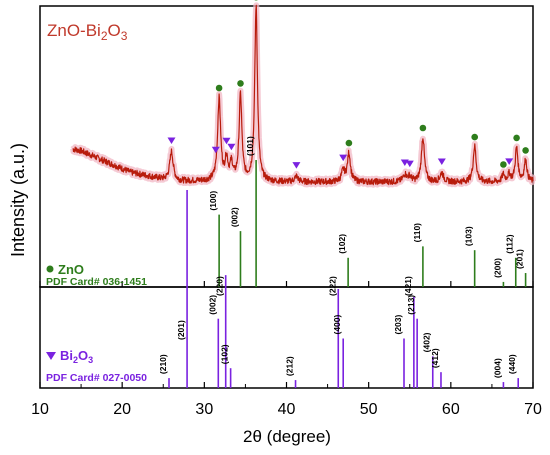 Image resolution: width=550 pixels, height=455 pixels. Describe the element at coordinates (520, 259) in the screenshot. I see `zno-hkl-label: (201)` at that location.